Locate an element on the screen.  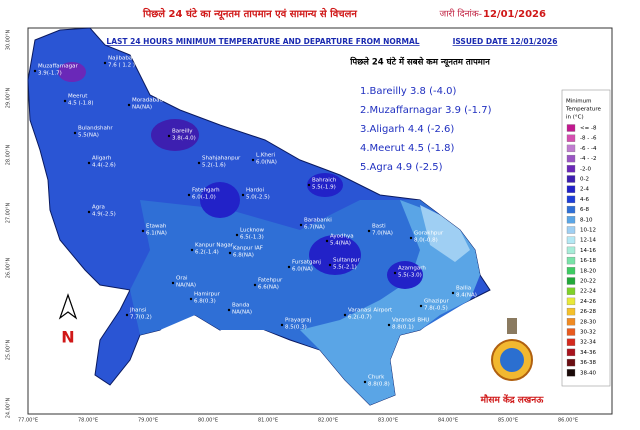
issued-label: जारी दिनांक- is located at coordinates (461, 14).